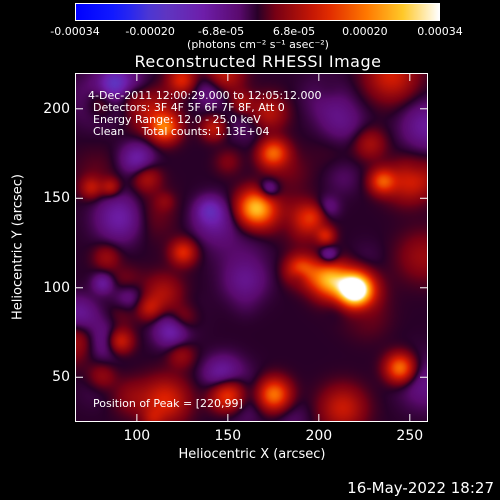 The height and width of the screenshot is (500, 500). What do you see at coordinates (319, 436) in the screenshot?
I see `x-tick-label: 200` at bounding box center [319, 436].